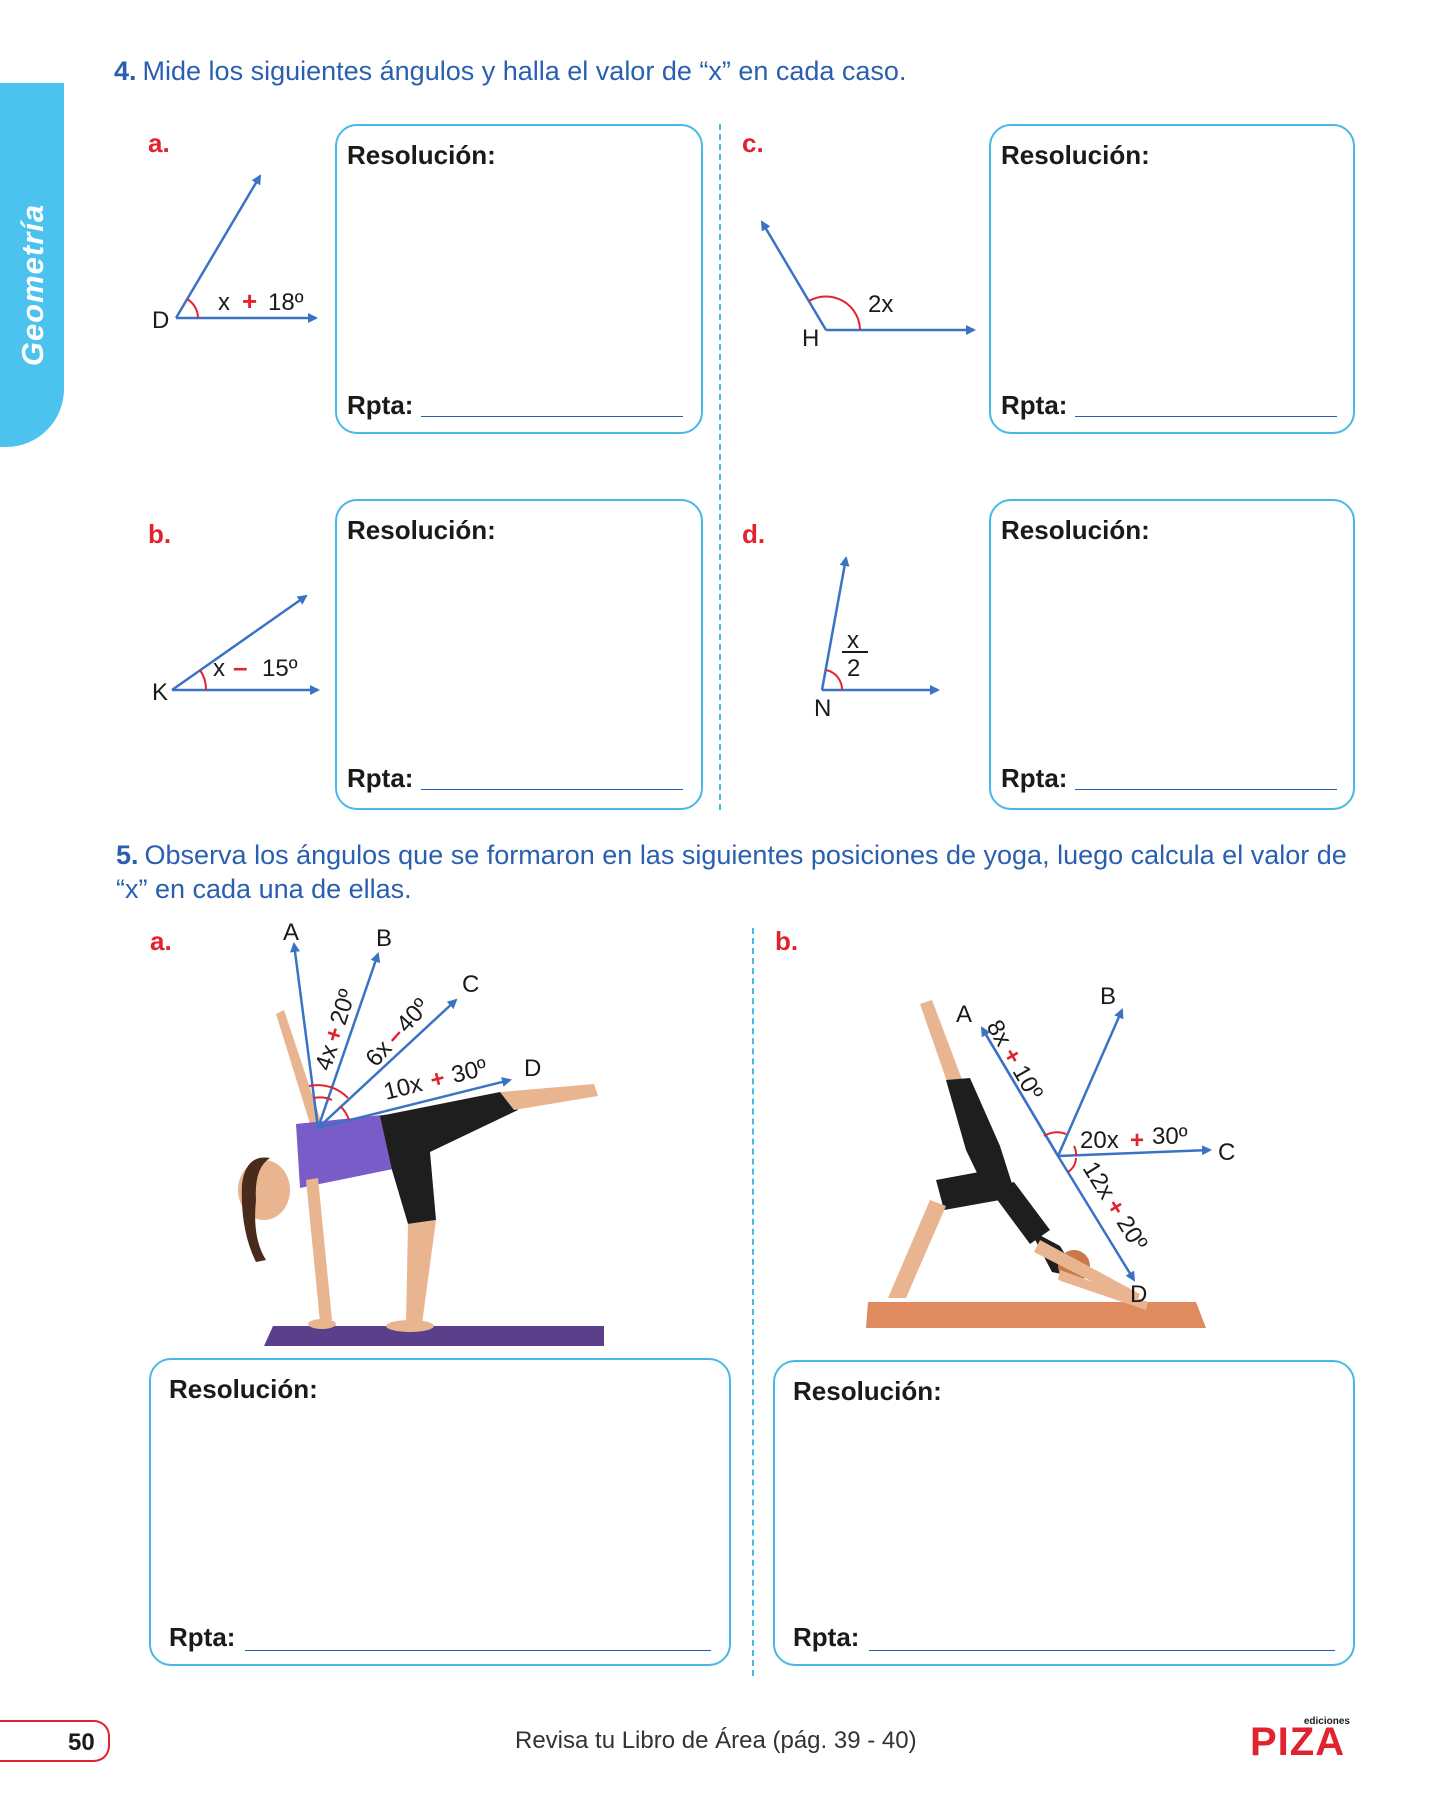  What do you see at coordinates (160, 534) in the screenshot?
I see `item-b-letter: b.` at bounding box center [160, 534].